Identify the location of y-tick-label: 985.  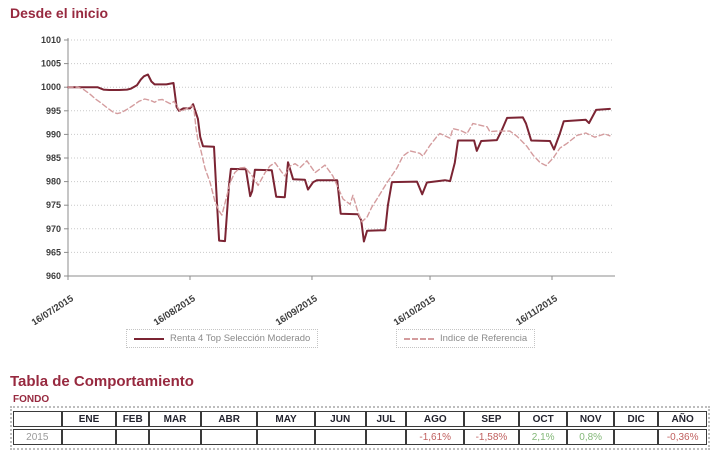
(53, 158).